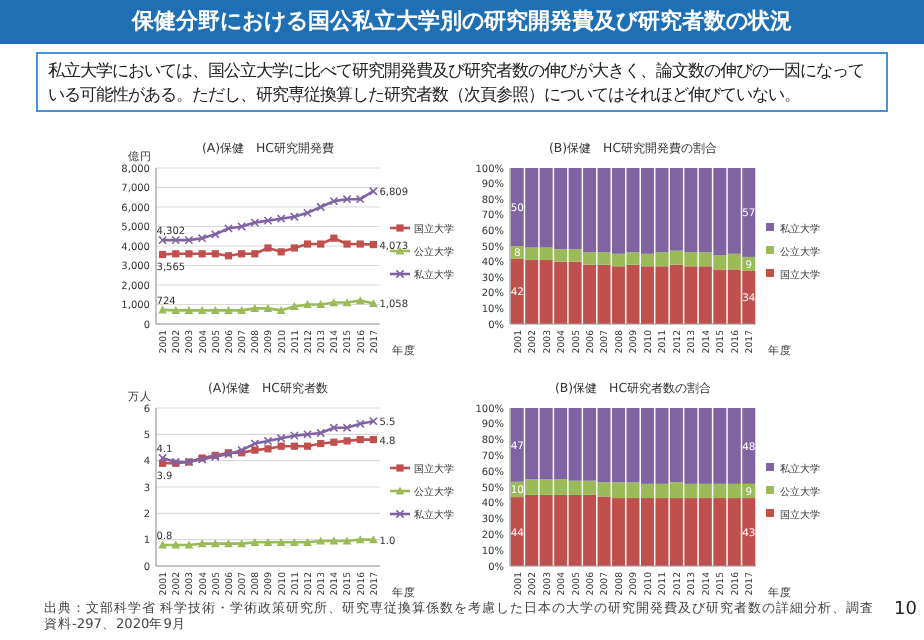 The height and width of the screenshot is (640, 924). I want to click on text: 保健分野における国公私立大学別の研究開発費及び研究者数の状況, so click(462, 22).